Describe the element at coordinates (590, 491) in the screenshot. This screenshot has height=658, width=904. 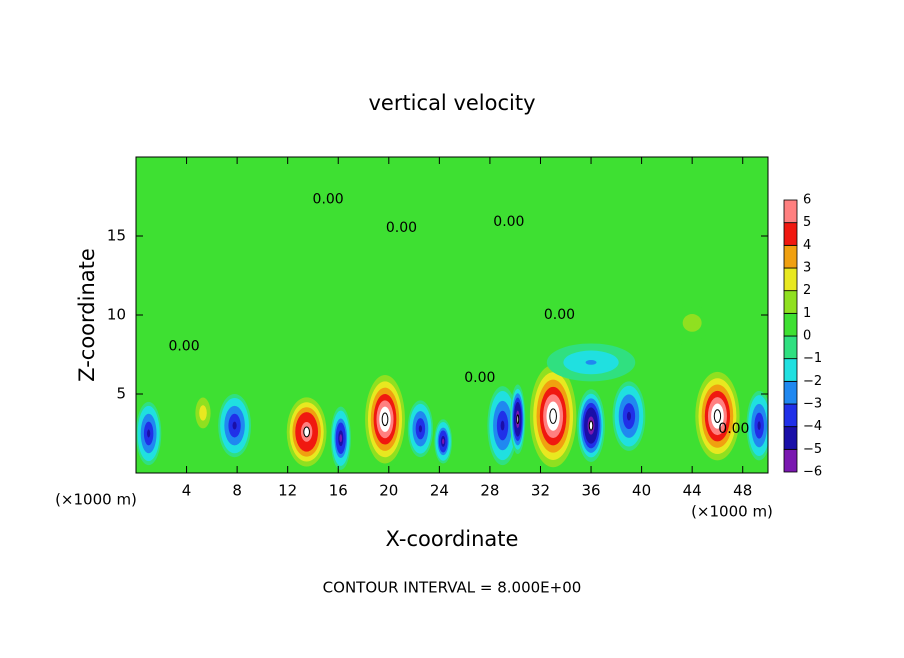
I see `x-tick-label: 36` at that location.